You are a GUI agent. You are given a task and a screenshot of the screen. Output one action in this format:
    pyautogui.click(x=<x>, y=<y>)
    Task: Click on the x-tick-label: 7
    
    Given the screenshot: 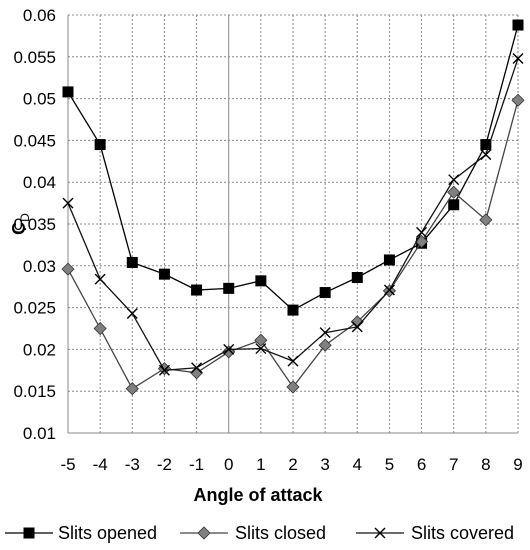 What is the action you would take?
    pyautogui.click(x=453, y=464)
    